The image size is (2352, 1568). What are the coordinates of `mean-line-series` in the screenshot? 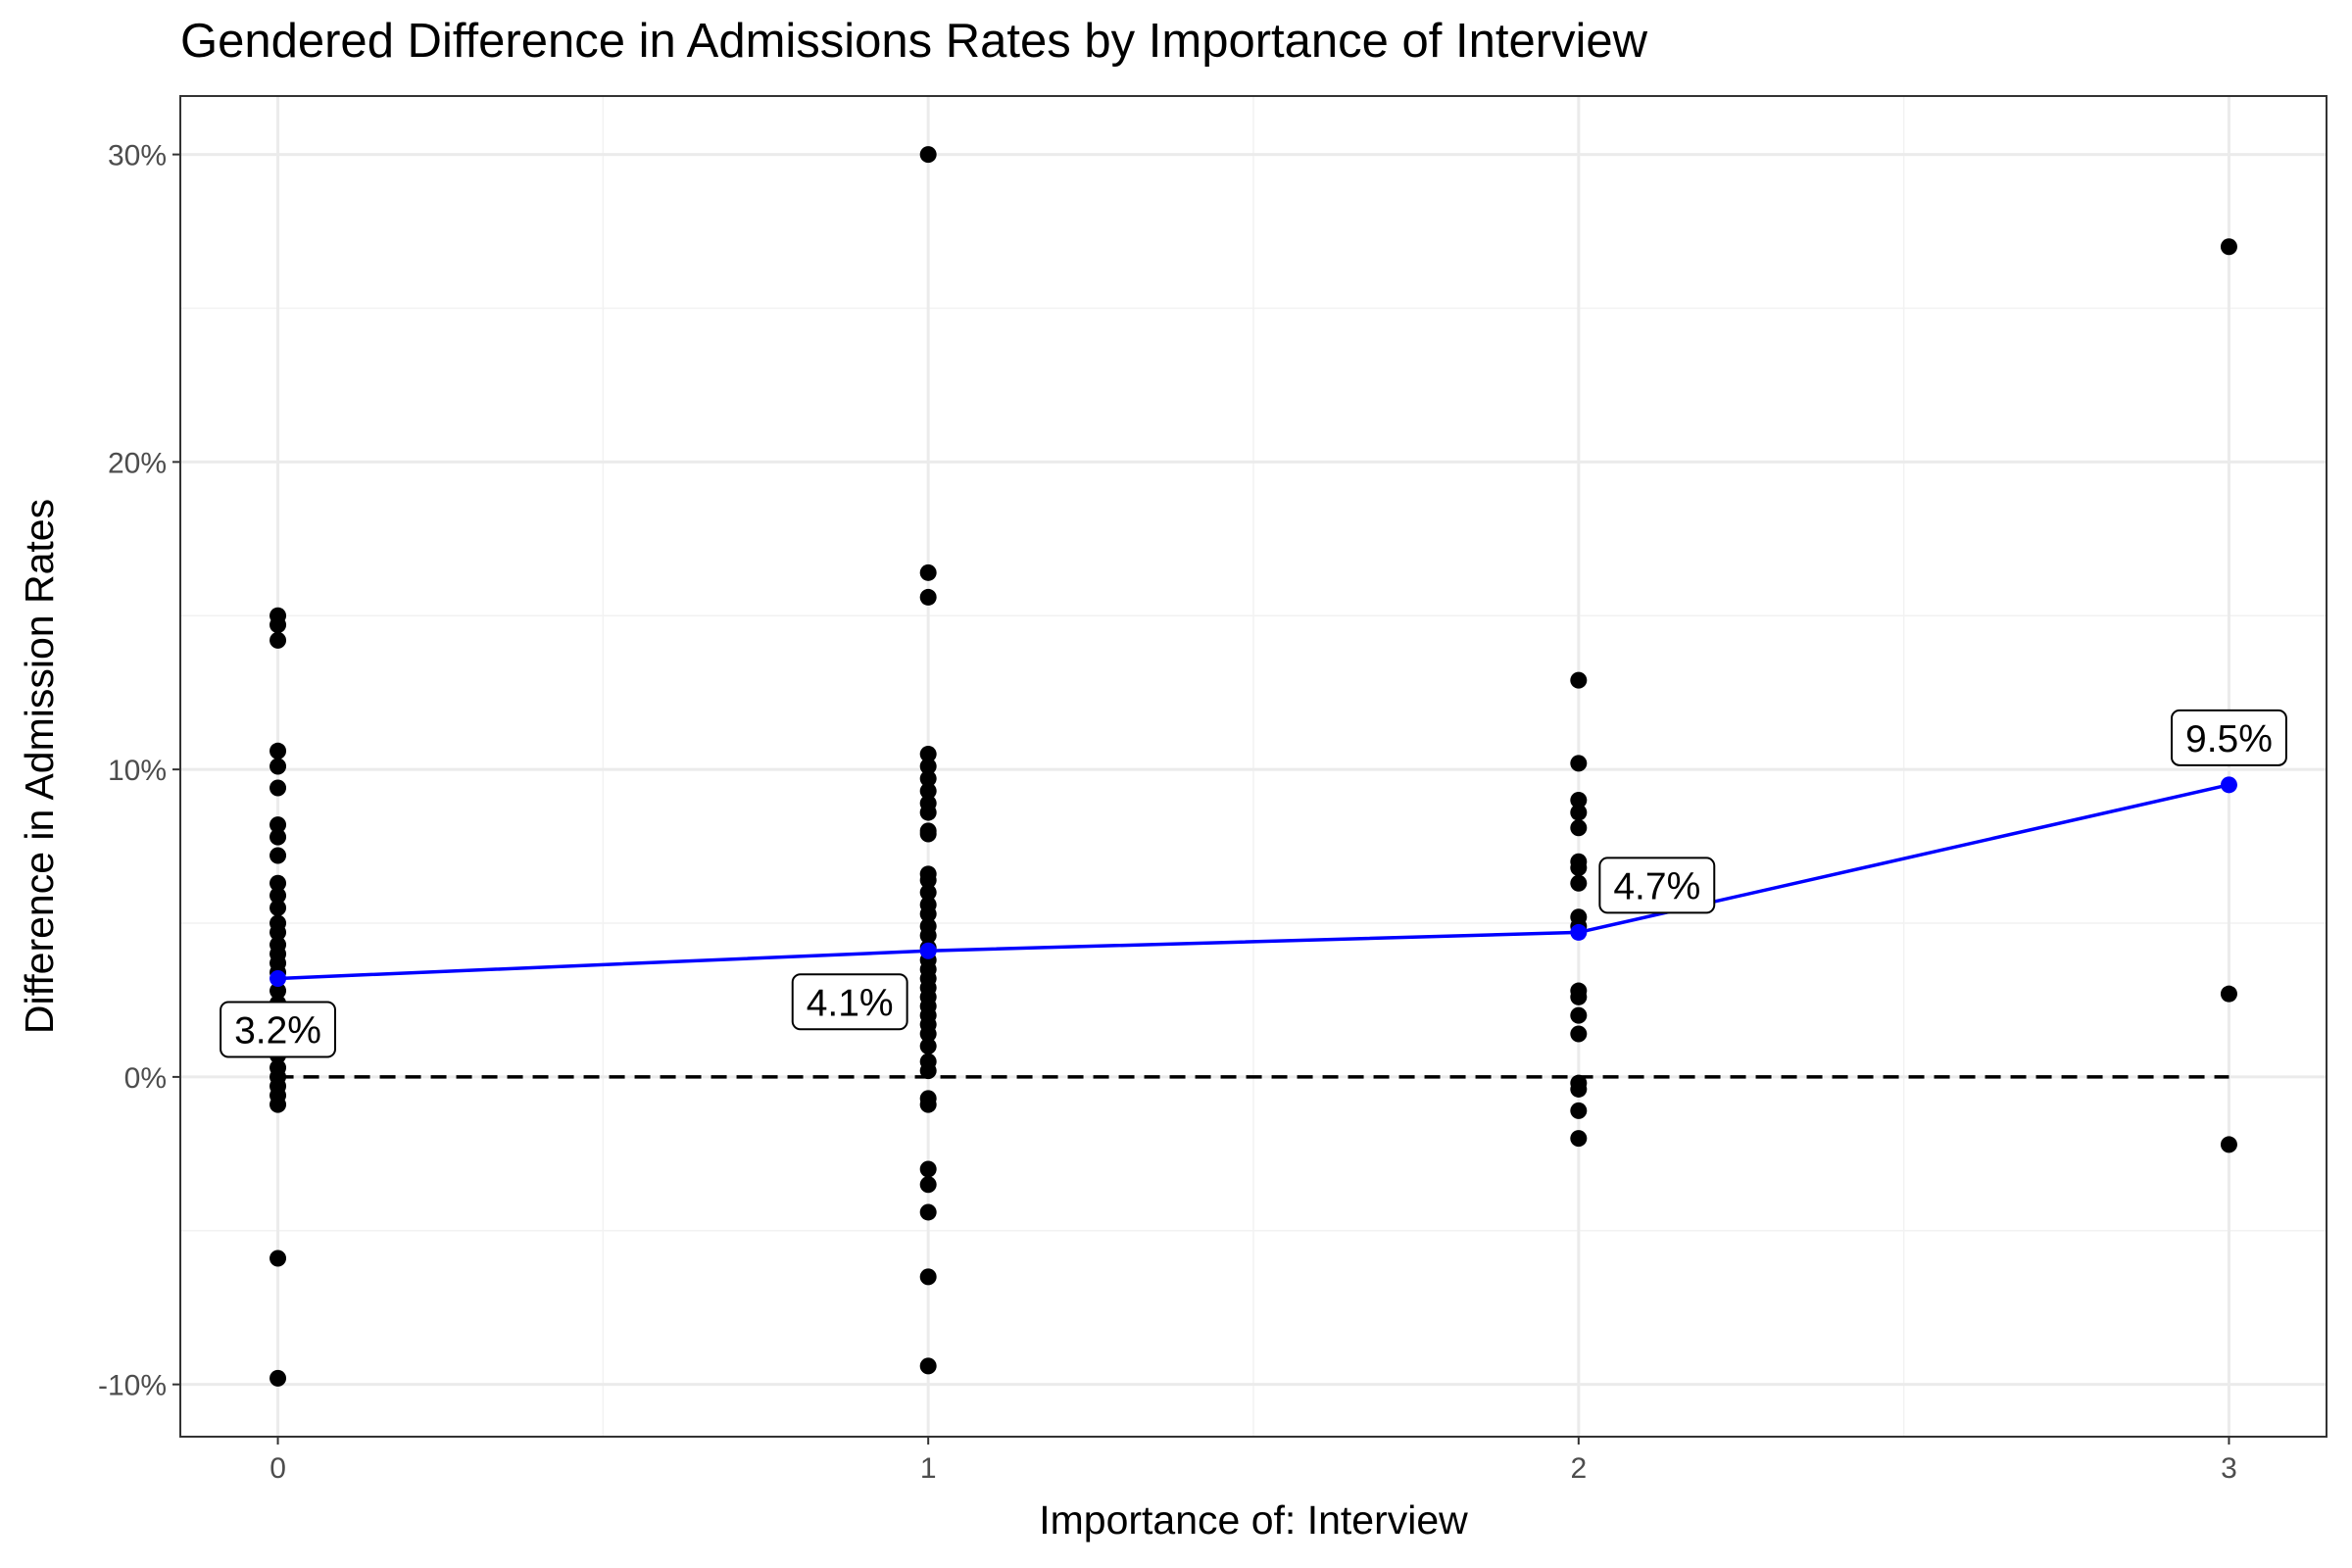 It's located at (1253, 881).